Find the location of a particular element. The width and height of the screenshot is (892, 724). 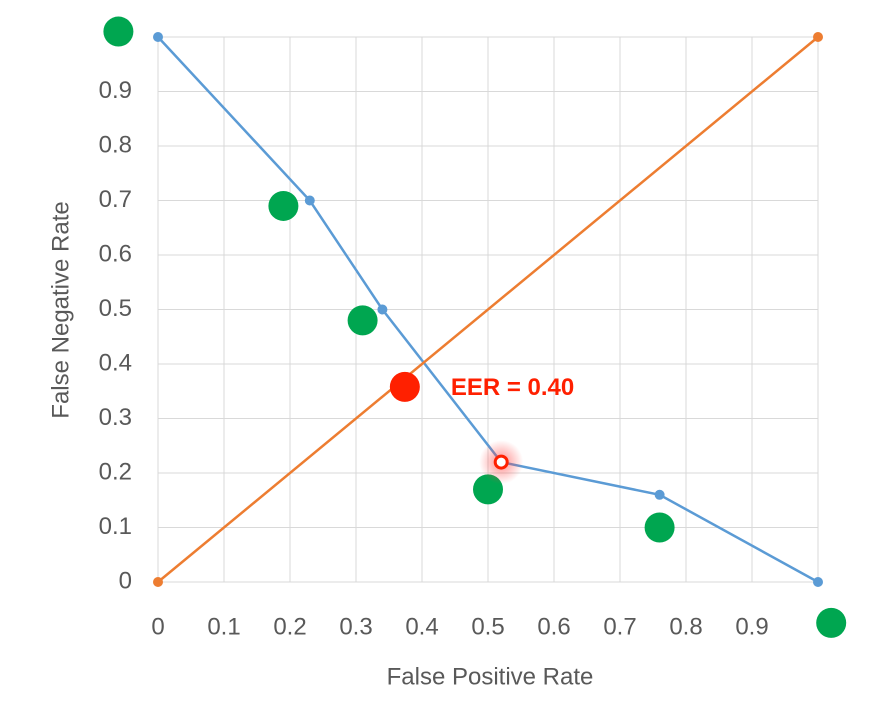

x-tick-label: 0.5 is located at coordinates (487, 626).